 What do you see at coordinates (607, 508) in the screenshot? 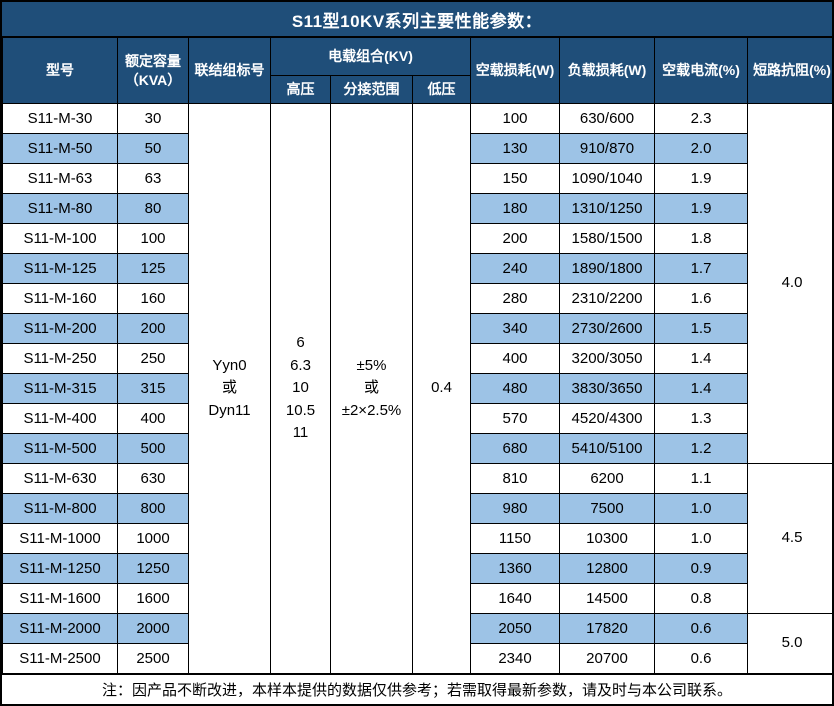
I see `cell-load-loss: 7500` at bounding box center [607, 508].